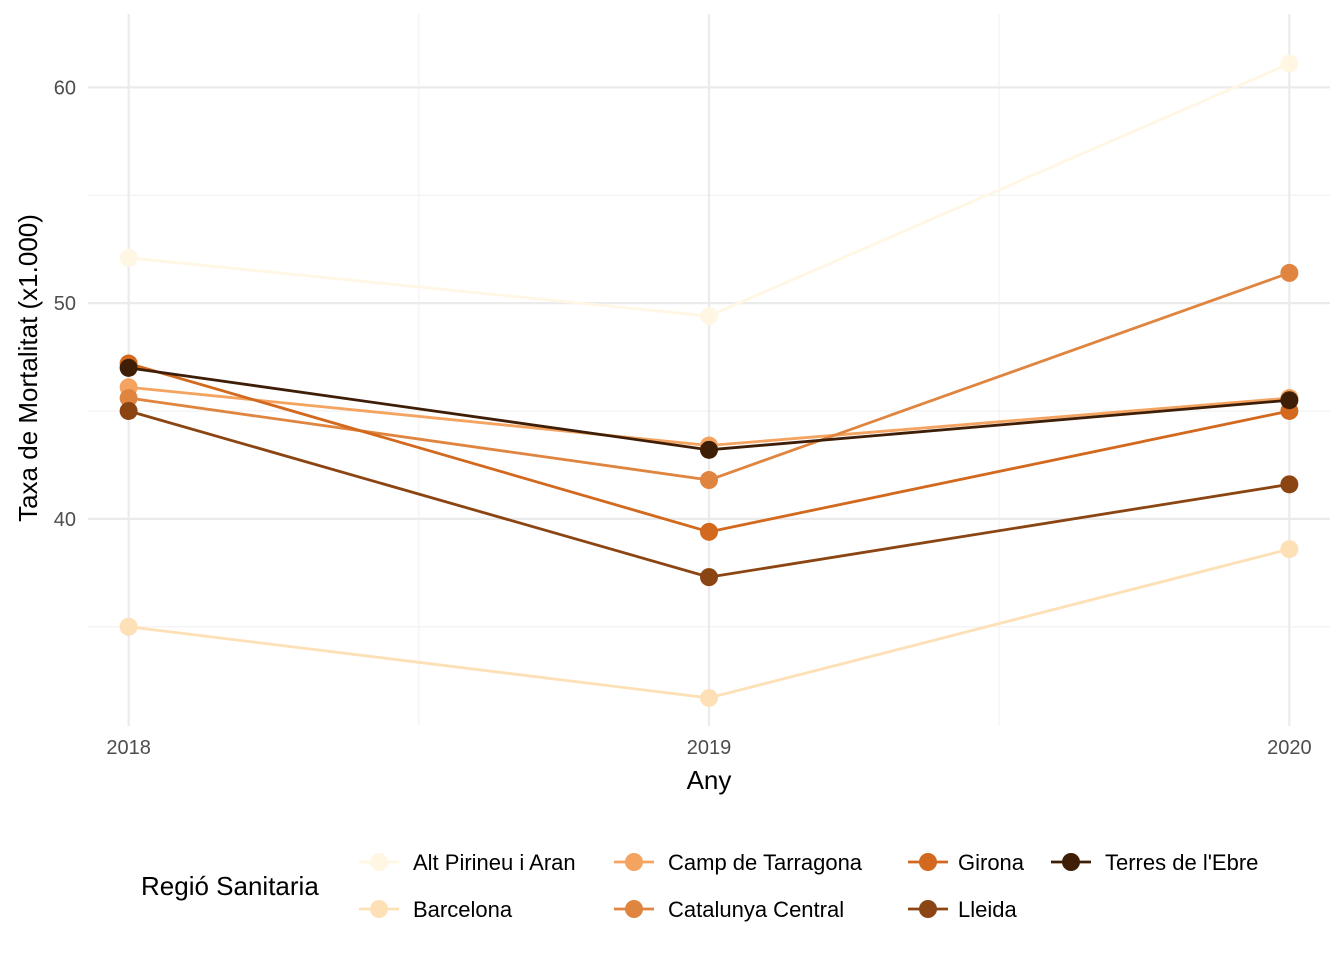 The height and width of the screenshot is (960, 1344). I want to click on legend-label: Camp de Tarragona, so click(765, 862).